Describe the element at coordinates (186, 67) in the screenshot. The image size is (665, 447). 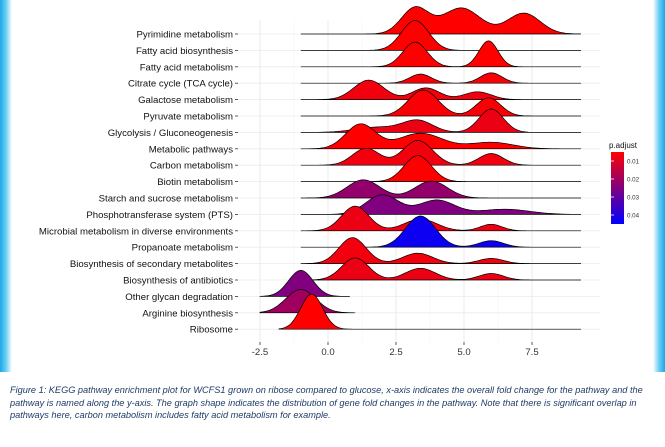
I see `y-tick-label: Fatty acid metabolism` at that location.